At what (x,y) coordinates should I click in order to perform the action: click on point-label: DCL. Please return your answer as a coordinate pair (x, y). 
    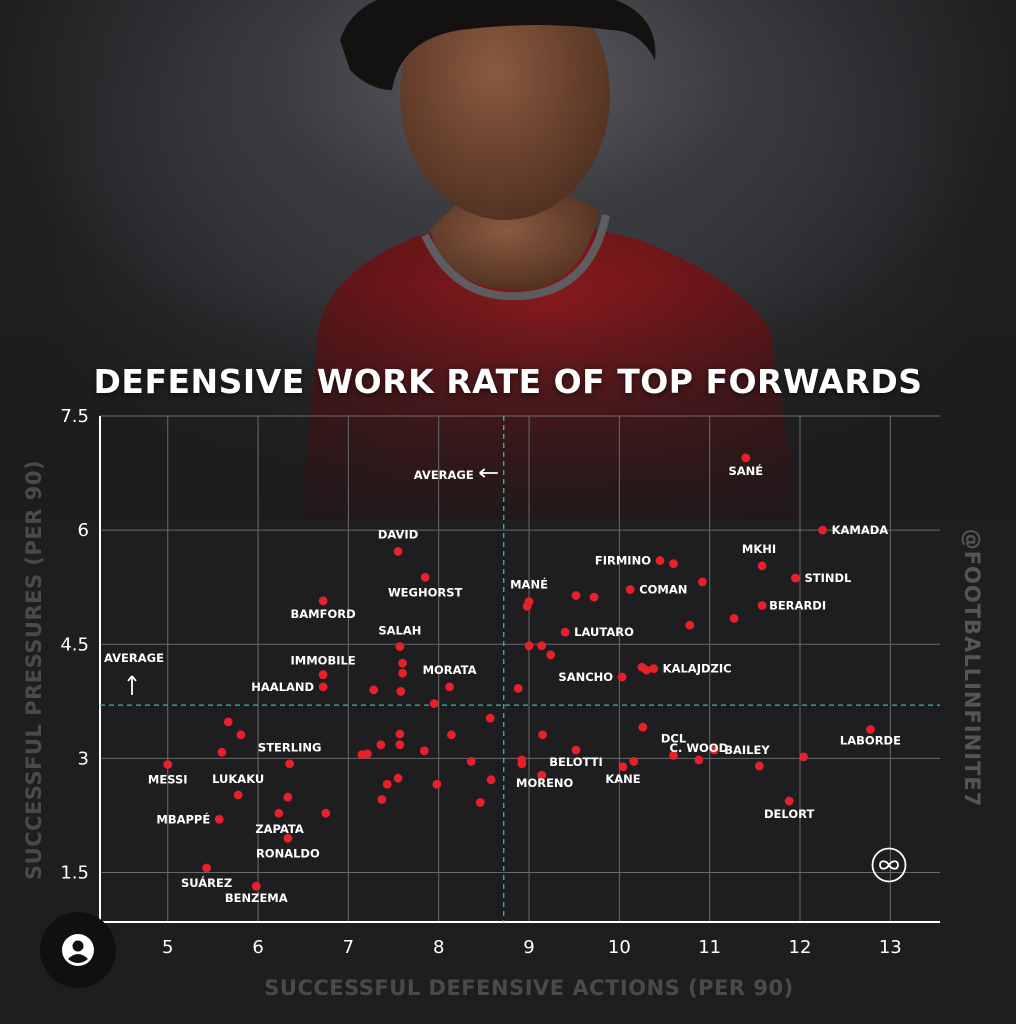
    Looking at the image, I should click on (674, 738).